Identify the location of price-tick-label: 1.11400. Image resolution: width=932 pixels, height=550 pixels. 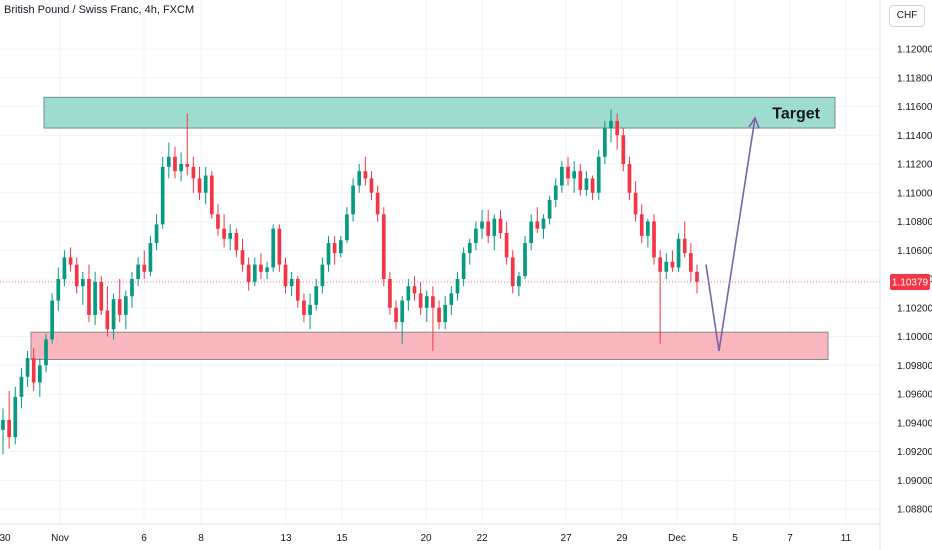
(914, 136).